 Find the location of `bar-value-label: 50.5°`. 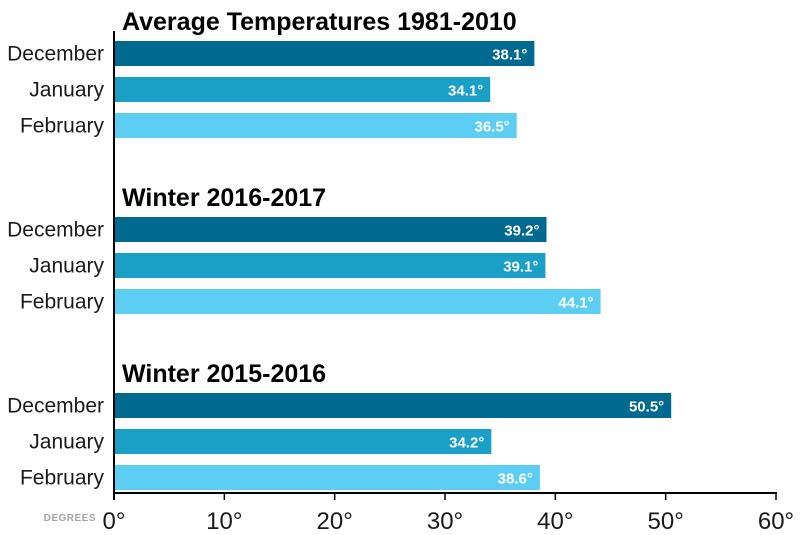

bar-value-label: 50.5° is located at coordinates (646, 407).